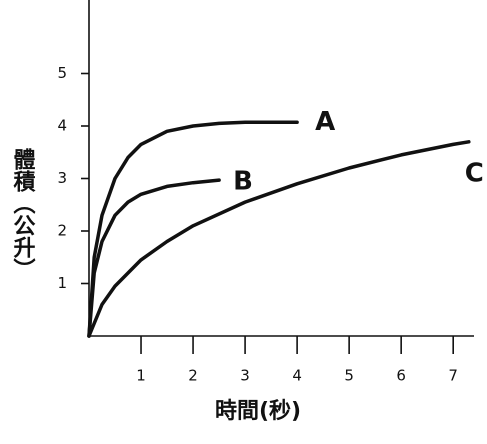  Describe the element at coordinates (62, 126) in the screenshot. I see `y-tick-label: 4` at that location.